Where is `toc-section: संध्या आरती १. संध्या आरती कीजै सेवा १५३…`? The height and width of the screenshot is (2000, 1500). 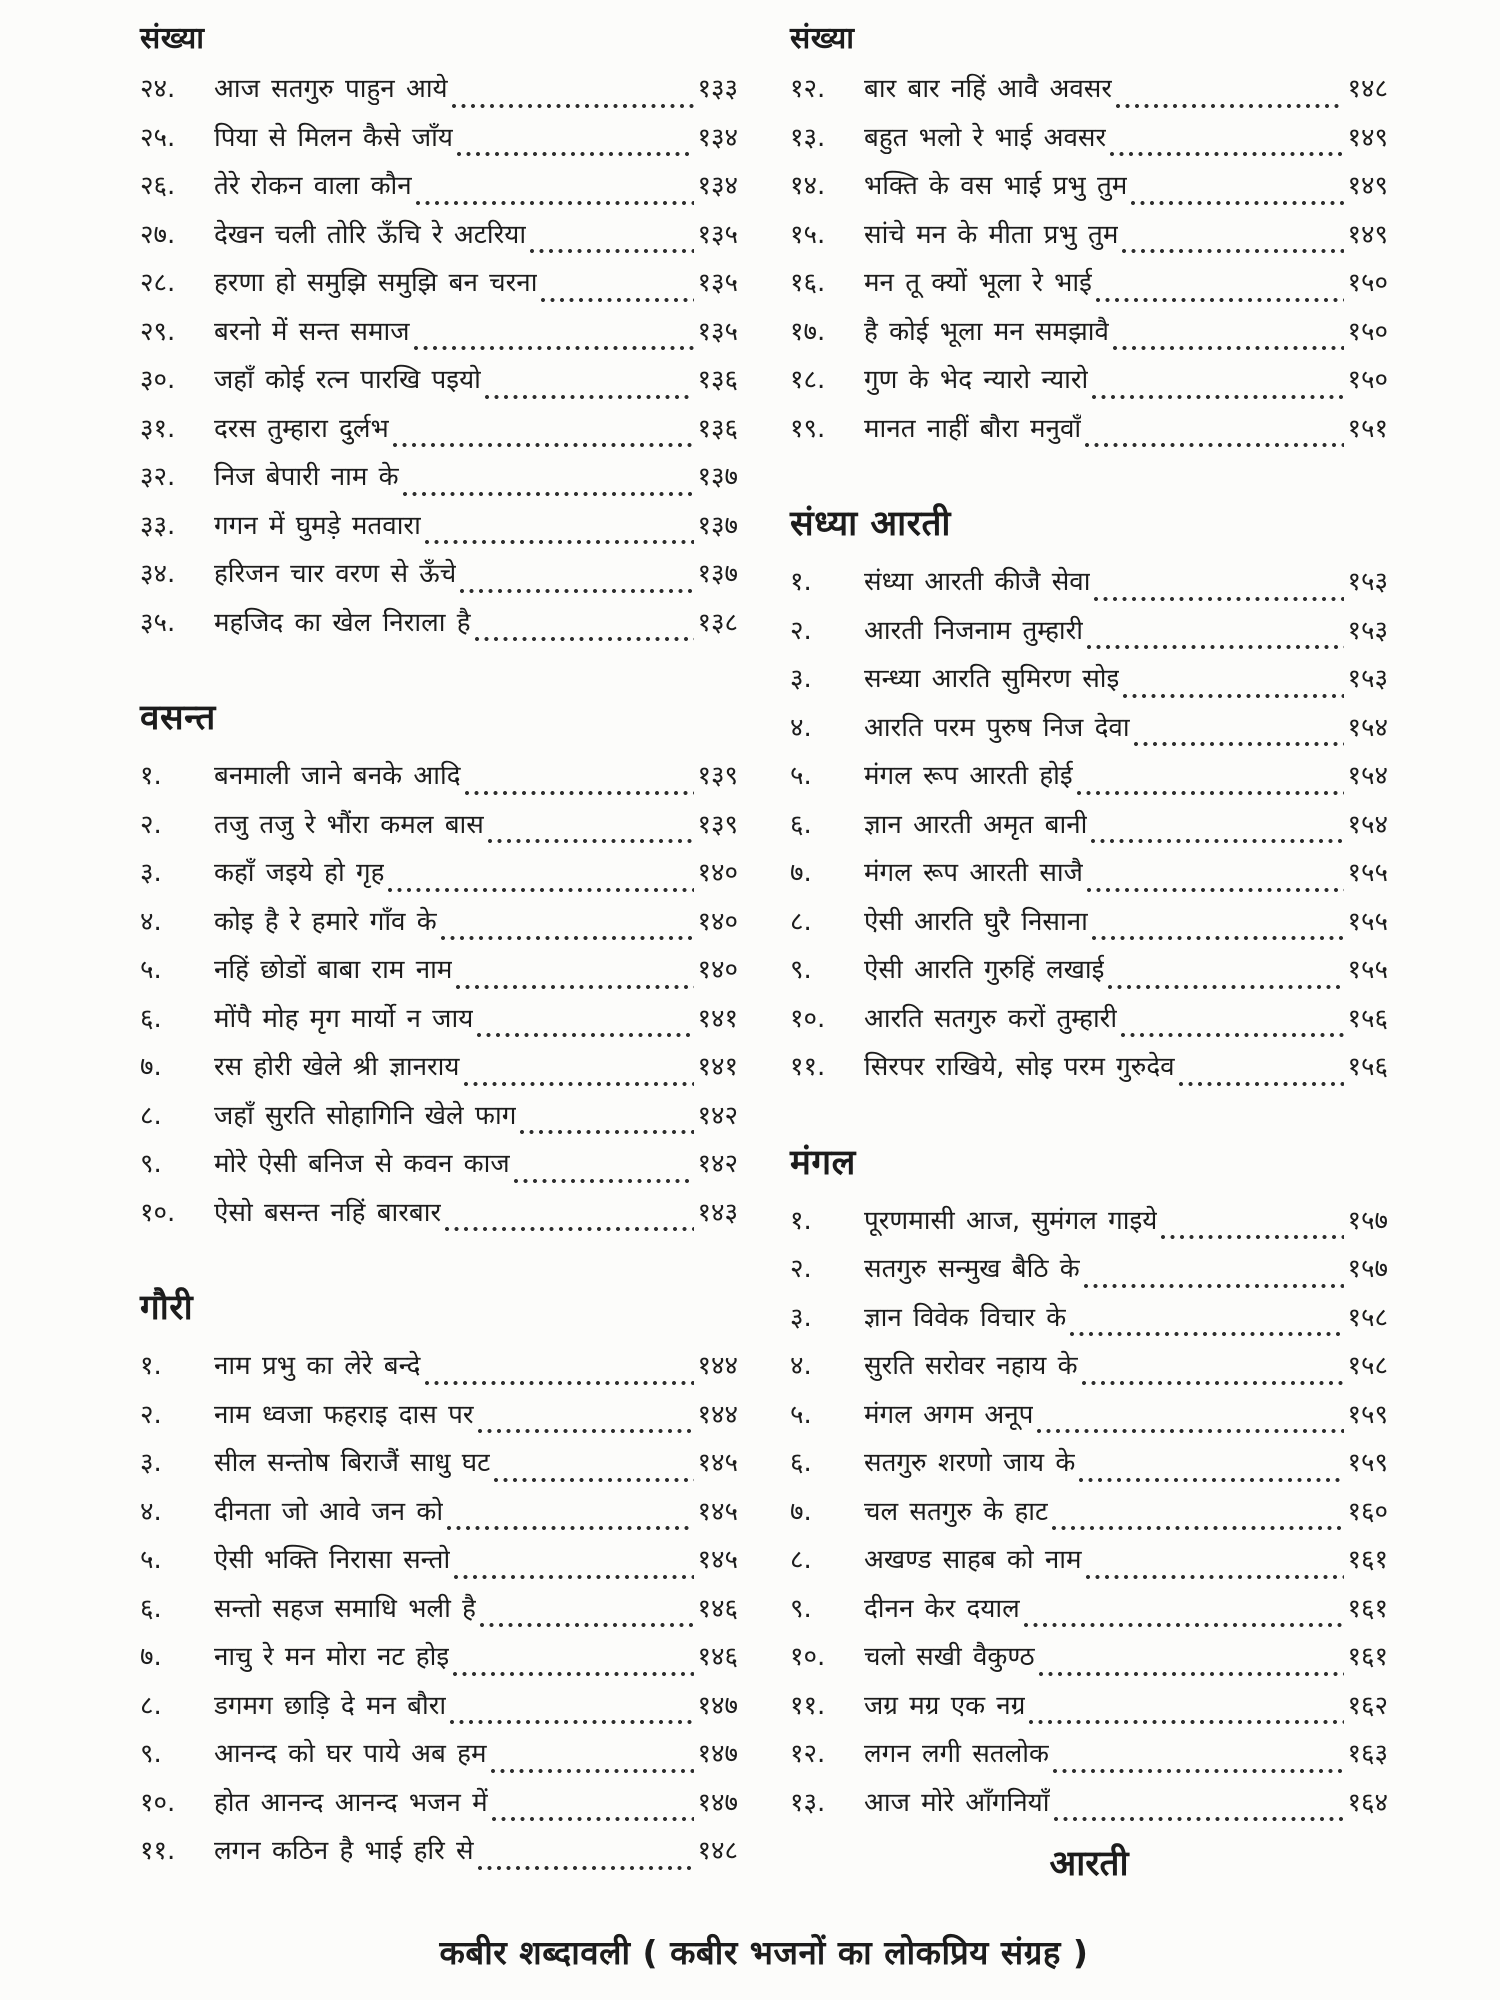
toc-section: संध्या आरती १. संध्या आरती कीजै सेवा १५३… is located at coordinates (1089, 797).